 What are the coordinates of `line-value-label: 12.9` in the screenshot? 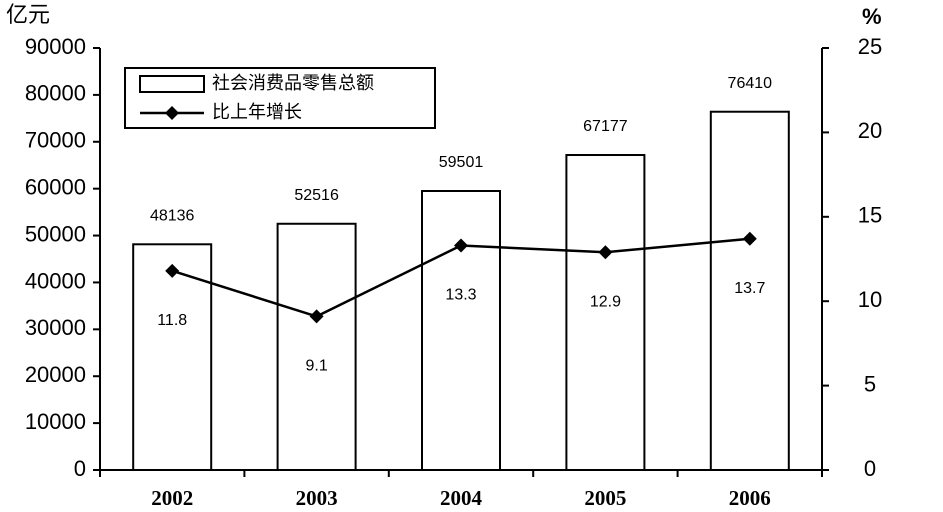 It's located at (605, 301).